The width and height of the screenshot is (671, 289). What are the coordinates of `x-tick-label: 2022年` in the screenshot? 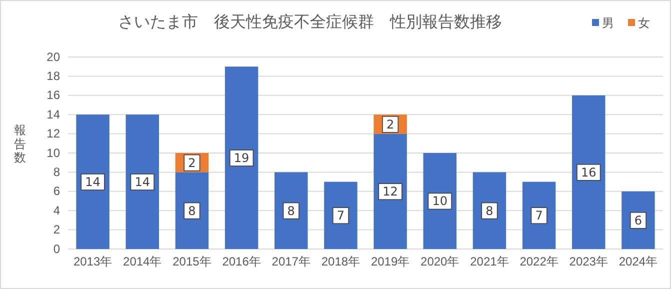 It's located at (539, 261).